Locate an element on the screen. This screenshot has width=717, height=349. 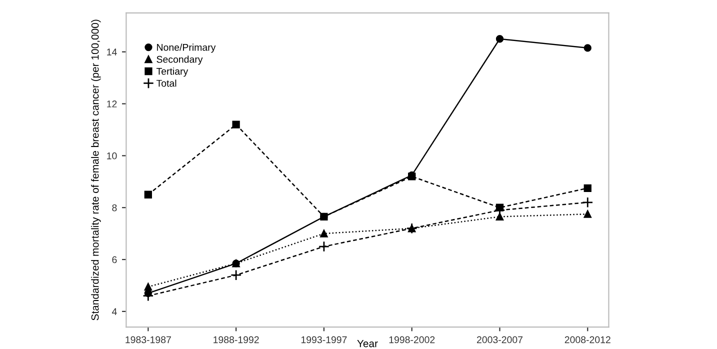
y-tick-label: 12 is located at coordinates (112, 104).